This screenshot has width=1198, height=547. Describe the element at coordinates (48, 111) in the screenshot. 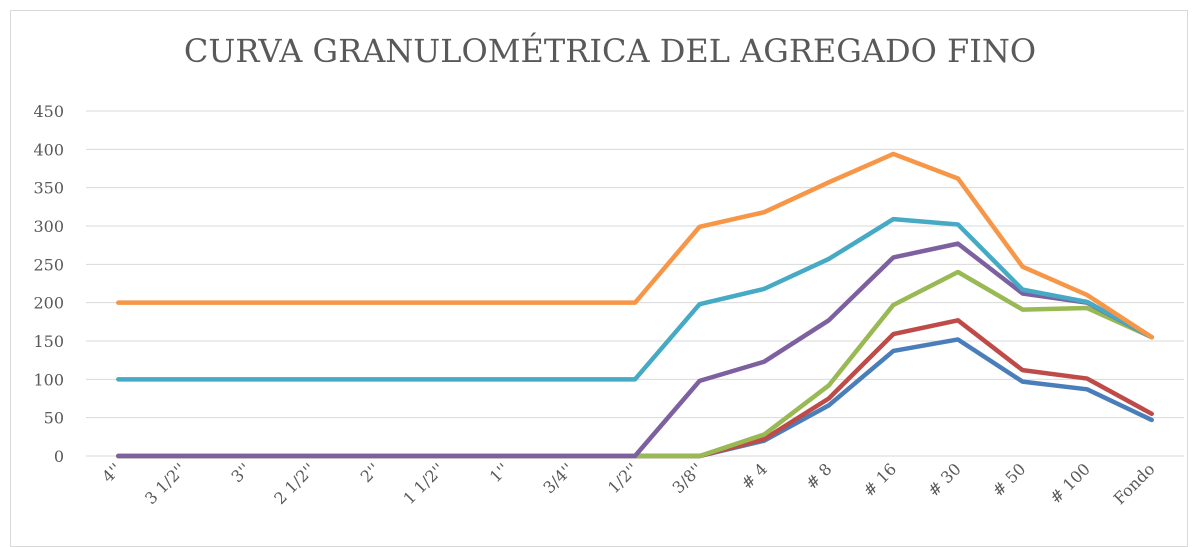

I see `y-tick-label: 450` at that location.